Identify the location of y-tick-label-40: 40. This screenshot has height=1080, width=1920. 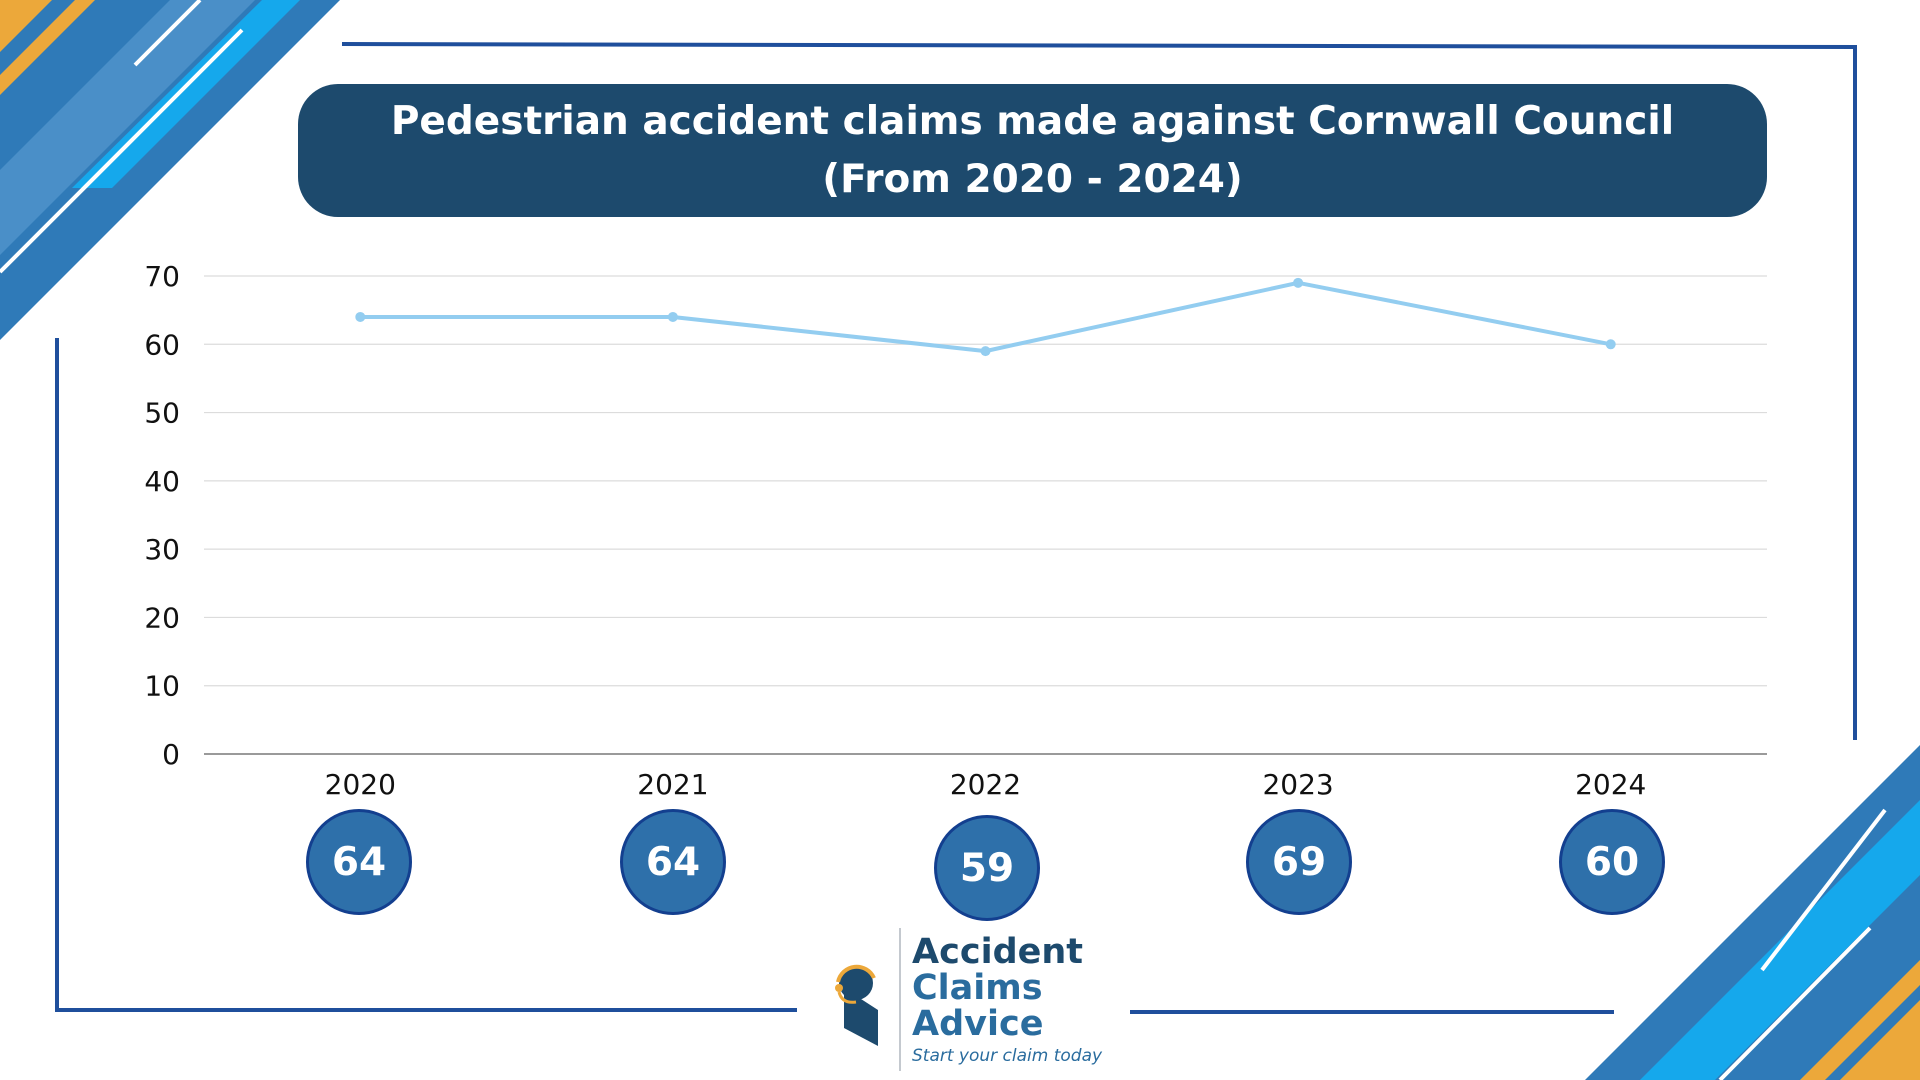
(162, 481).